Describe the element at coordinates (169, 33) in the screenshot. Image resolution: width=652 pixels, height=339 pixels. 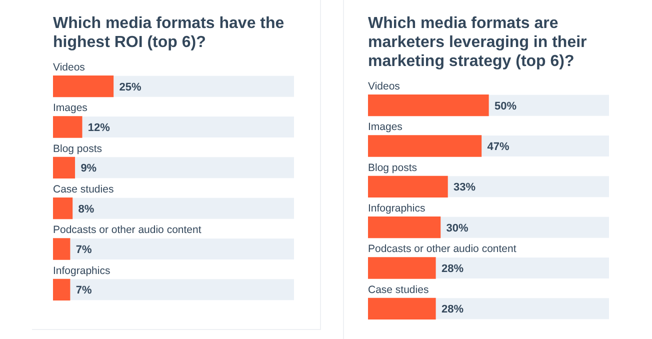
I see `text: Which media formats have the highest ROI (top 6)?` at that location.